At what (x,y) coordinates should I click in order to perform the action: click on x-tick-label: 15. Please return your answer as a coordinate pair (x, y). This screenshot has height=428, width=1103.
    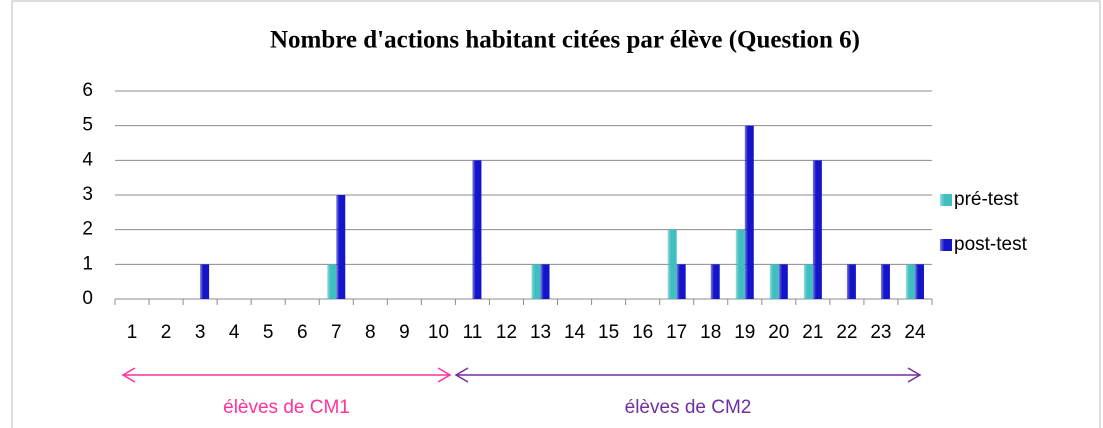
    Looking at the image, I should click on (608, 332).